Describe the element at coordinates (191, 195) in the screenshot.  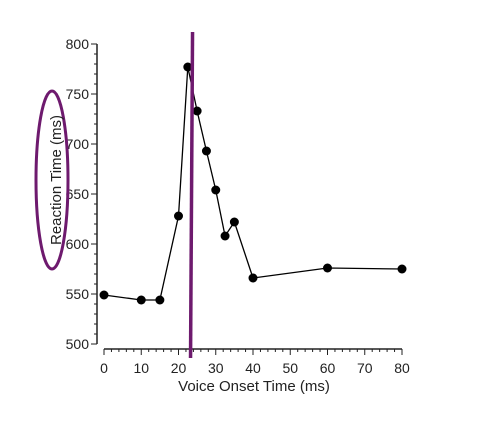
I see `boundary-line` at that location.